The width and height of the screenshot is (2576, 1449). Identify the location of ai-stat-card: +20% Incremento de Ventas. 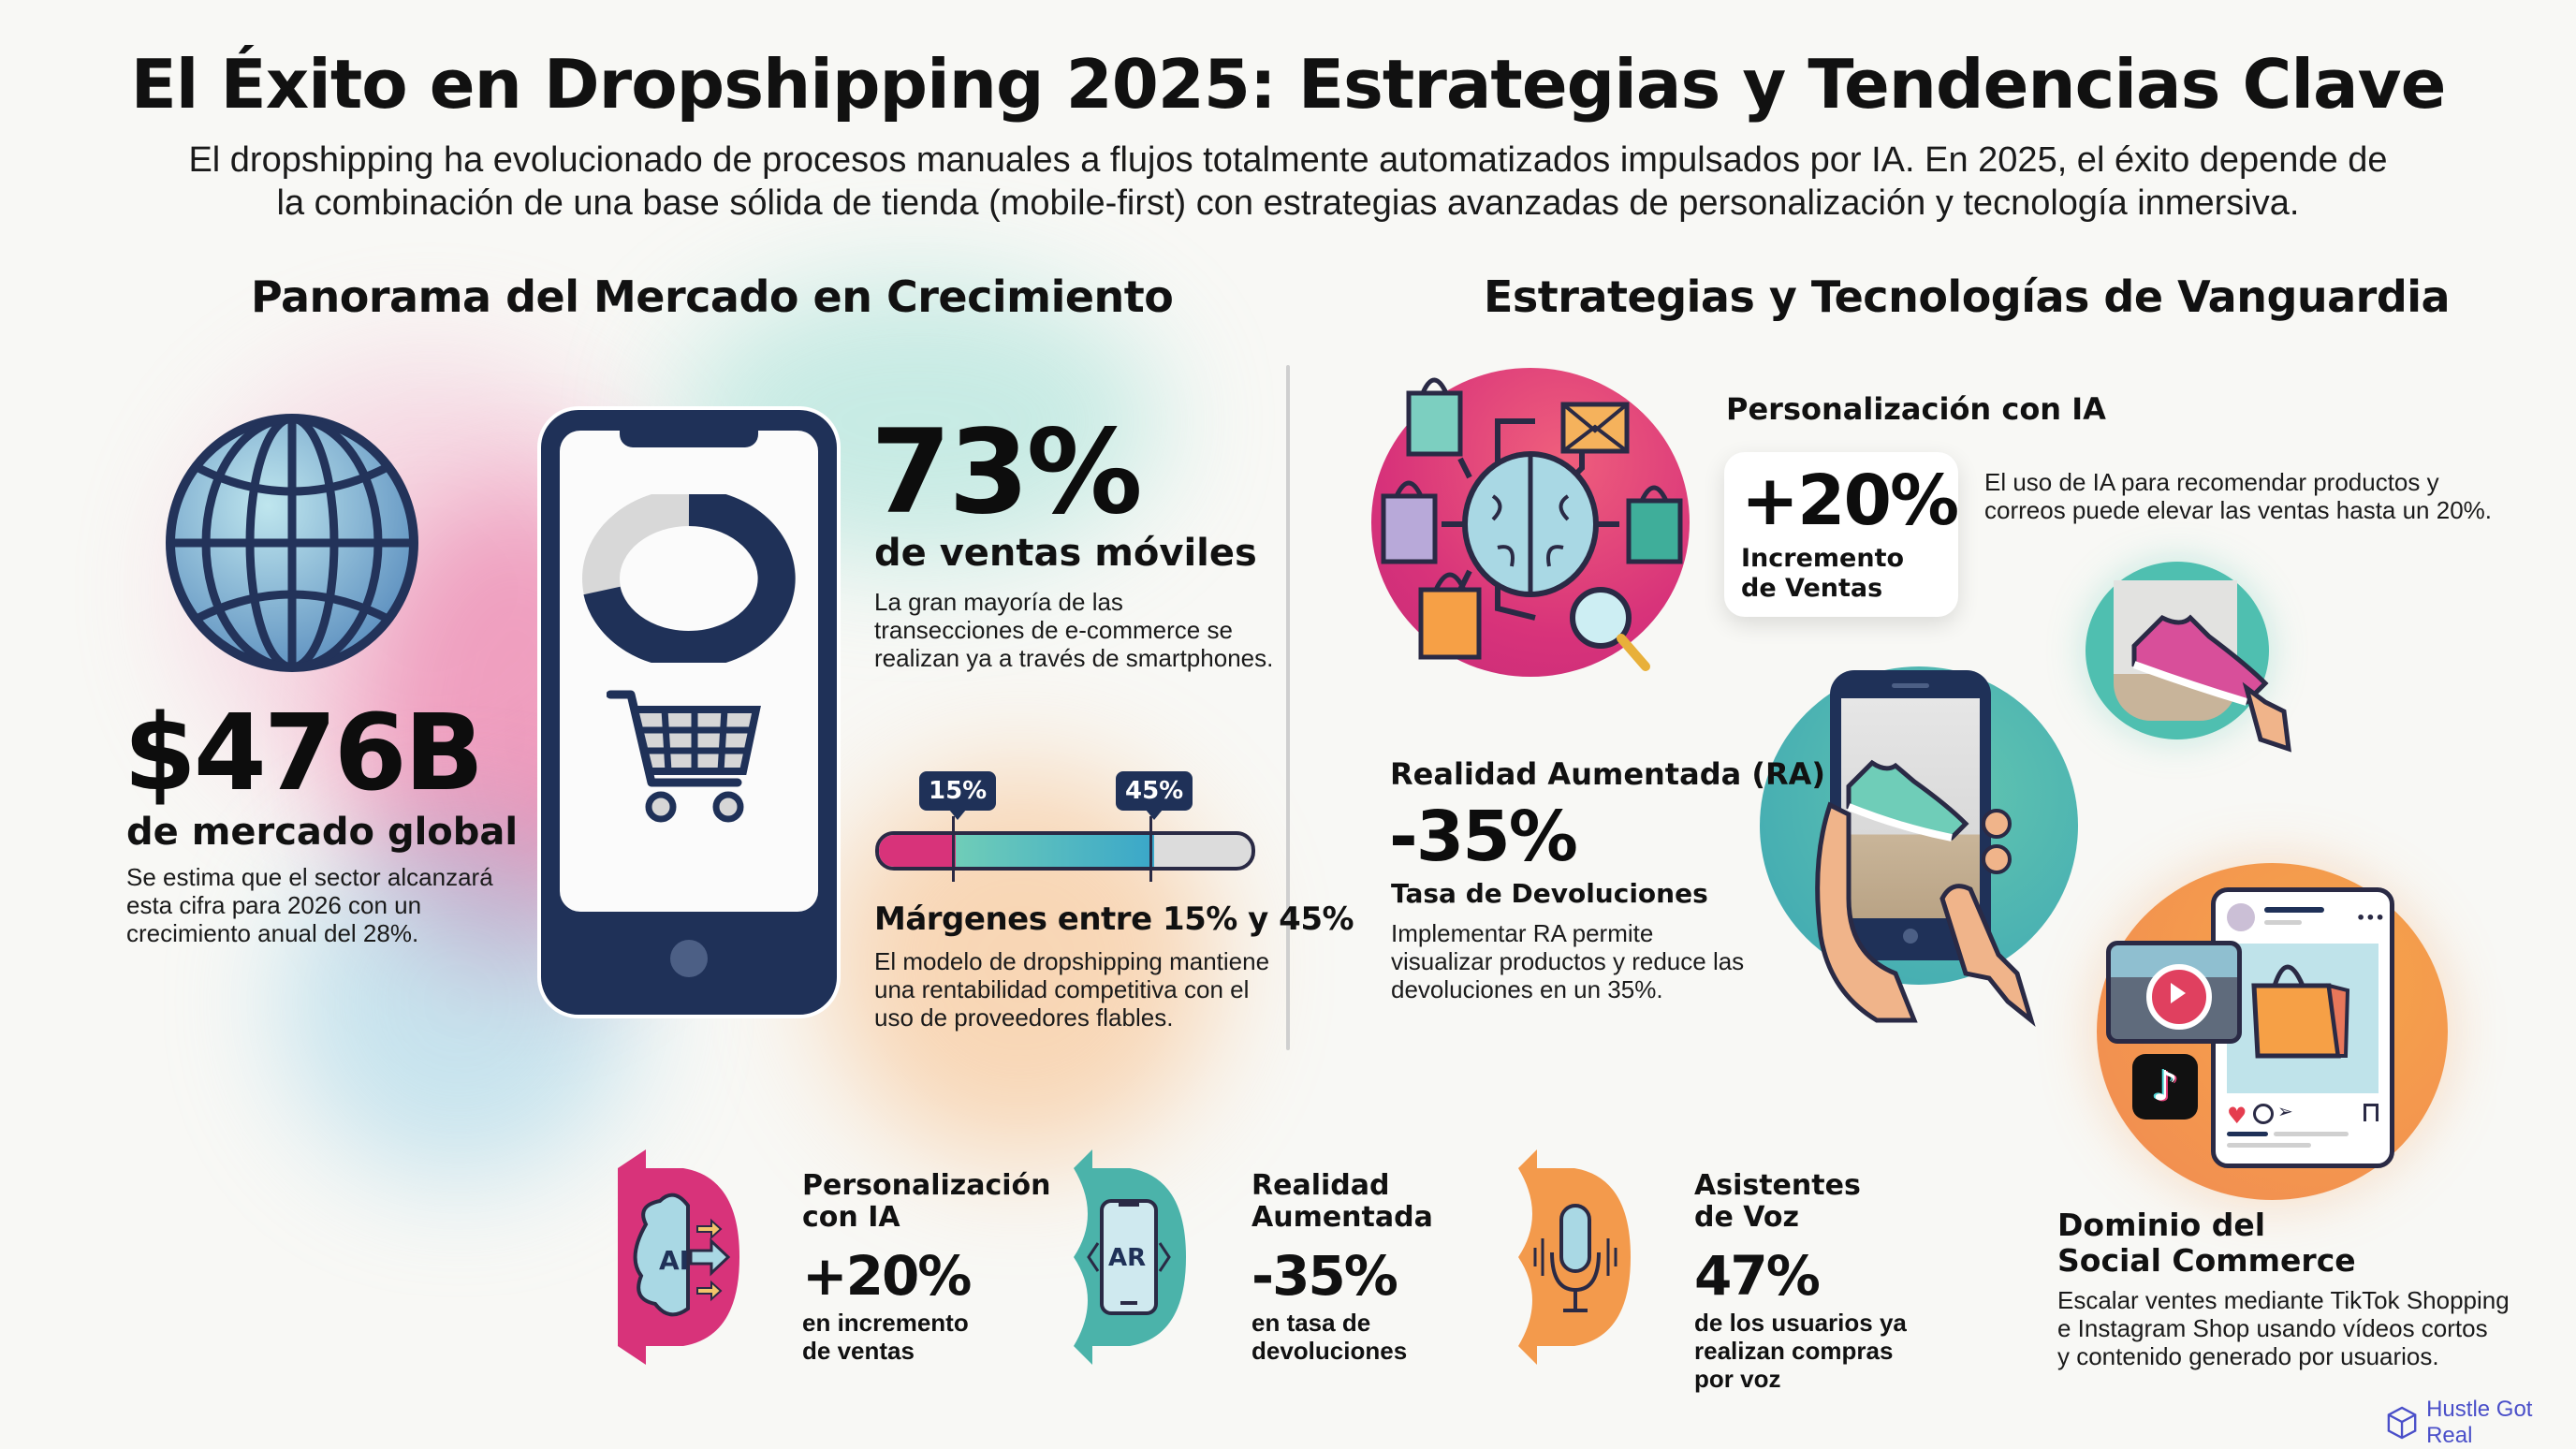
(1841, 534).